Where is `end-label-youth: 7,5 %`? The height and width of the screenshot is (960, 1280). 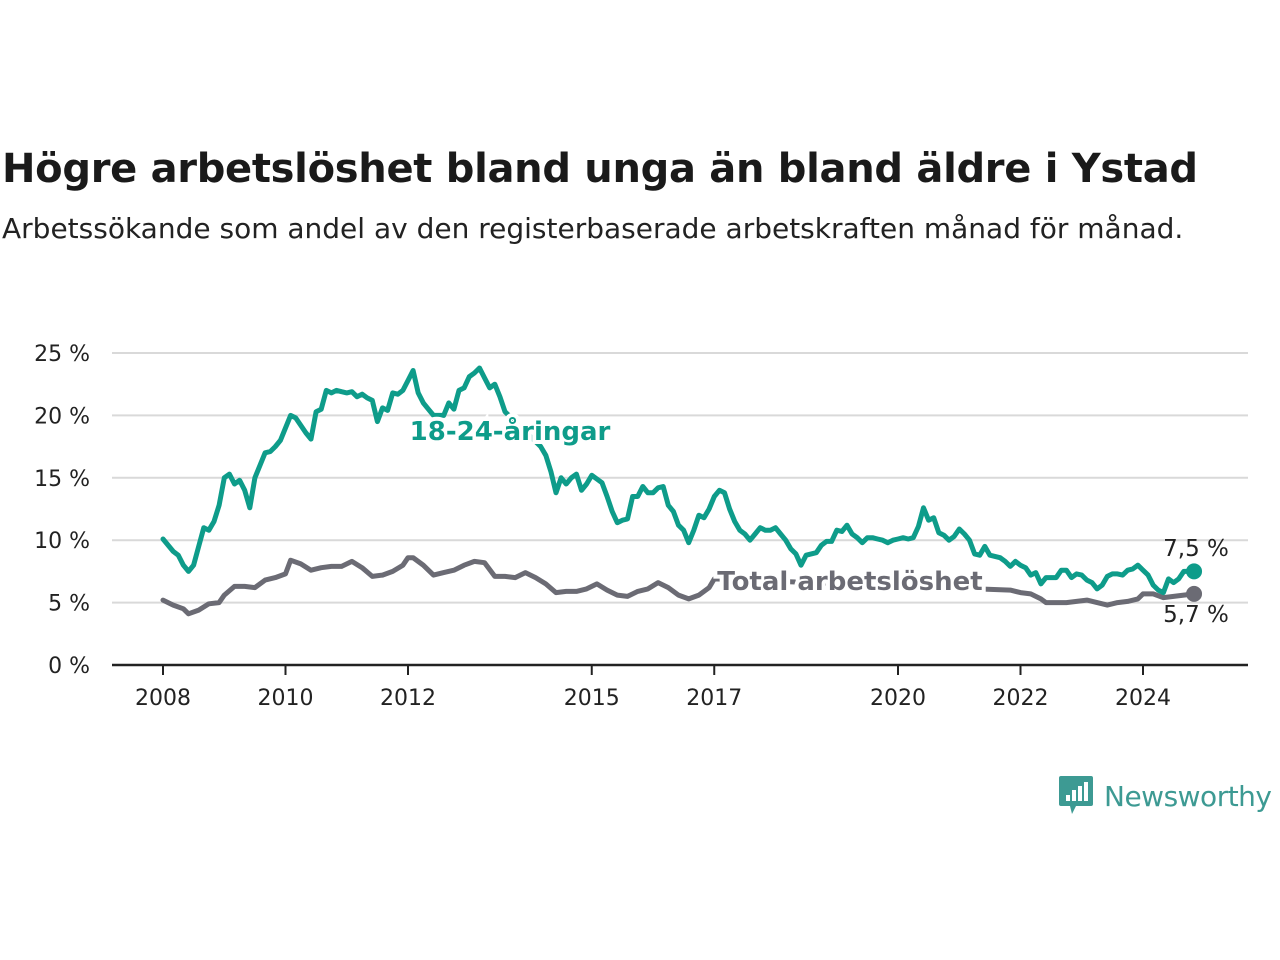 end-label-youth: 7,5 % is located at coordinates (1196, 549).